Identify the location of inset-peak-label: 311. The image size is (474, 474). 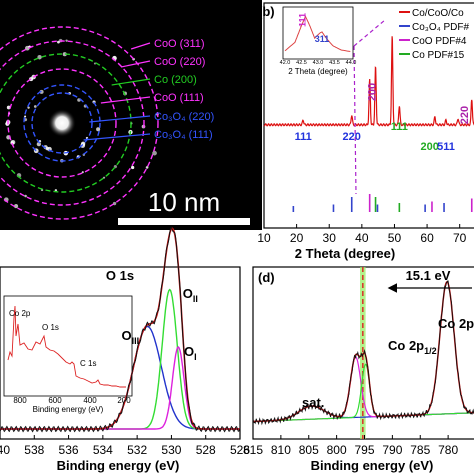
(322, 39).